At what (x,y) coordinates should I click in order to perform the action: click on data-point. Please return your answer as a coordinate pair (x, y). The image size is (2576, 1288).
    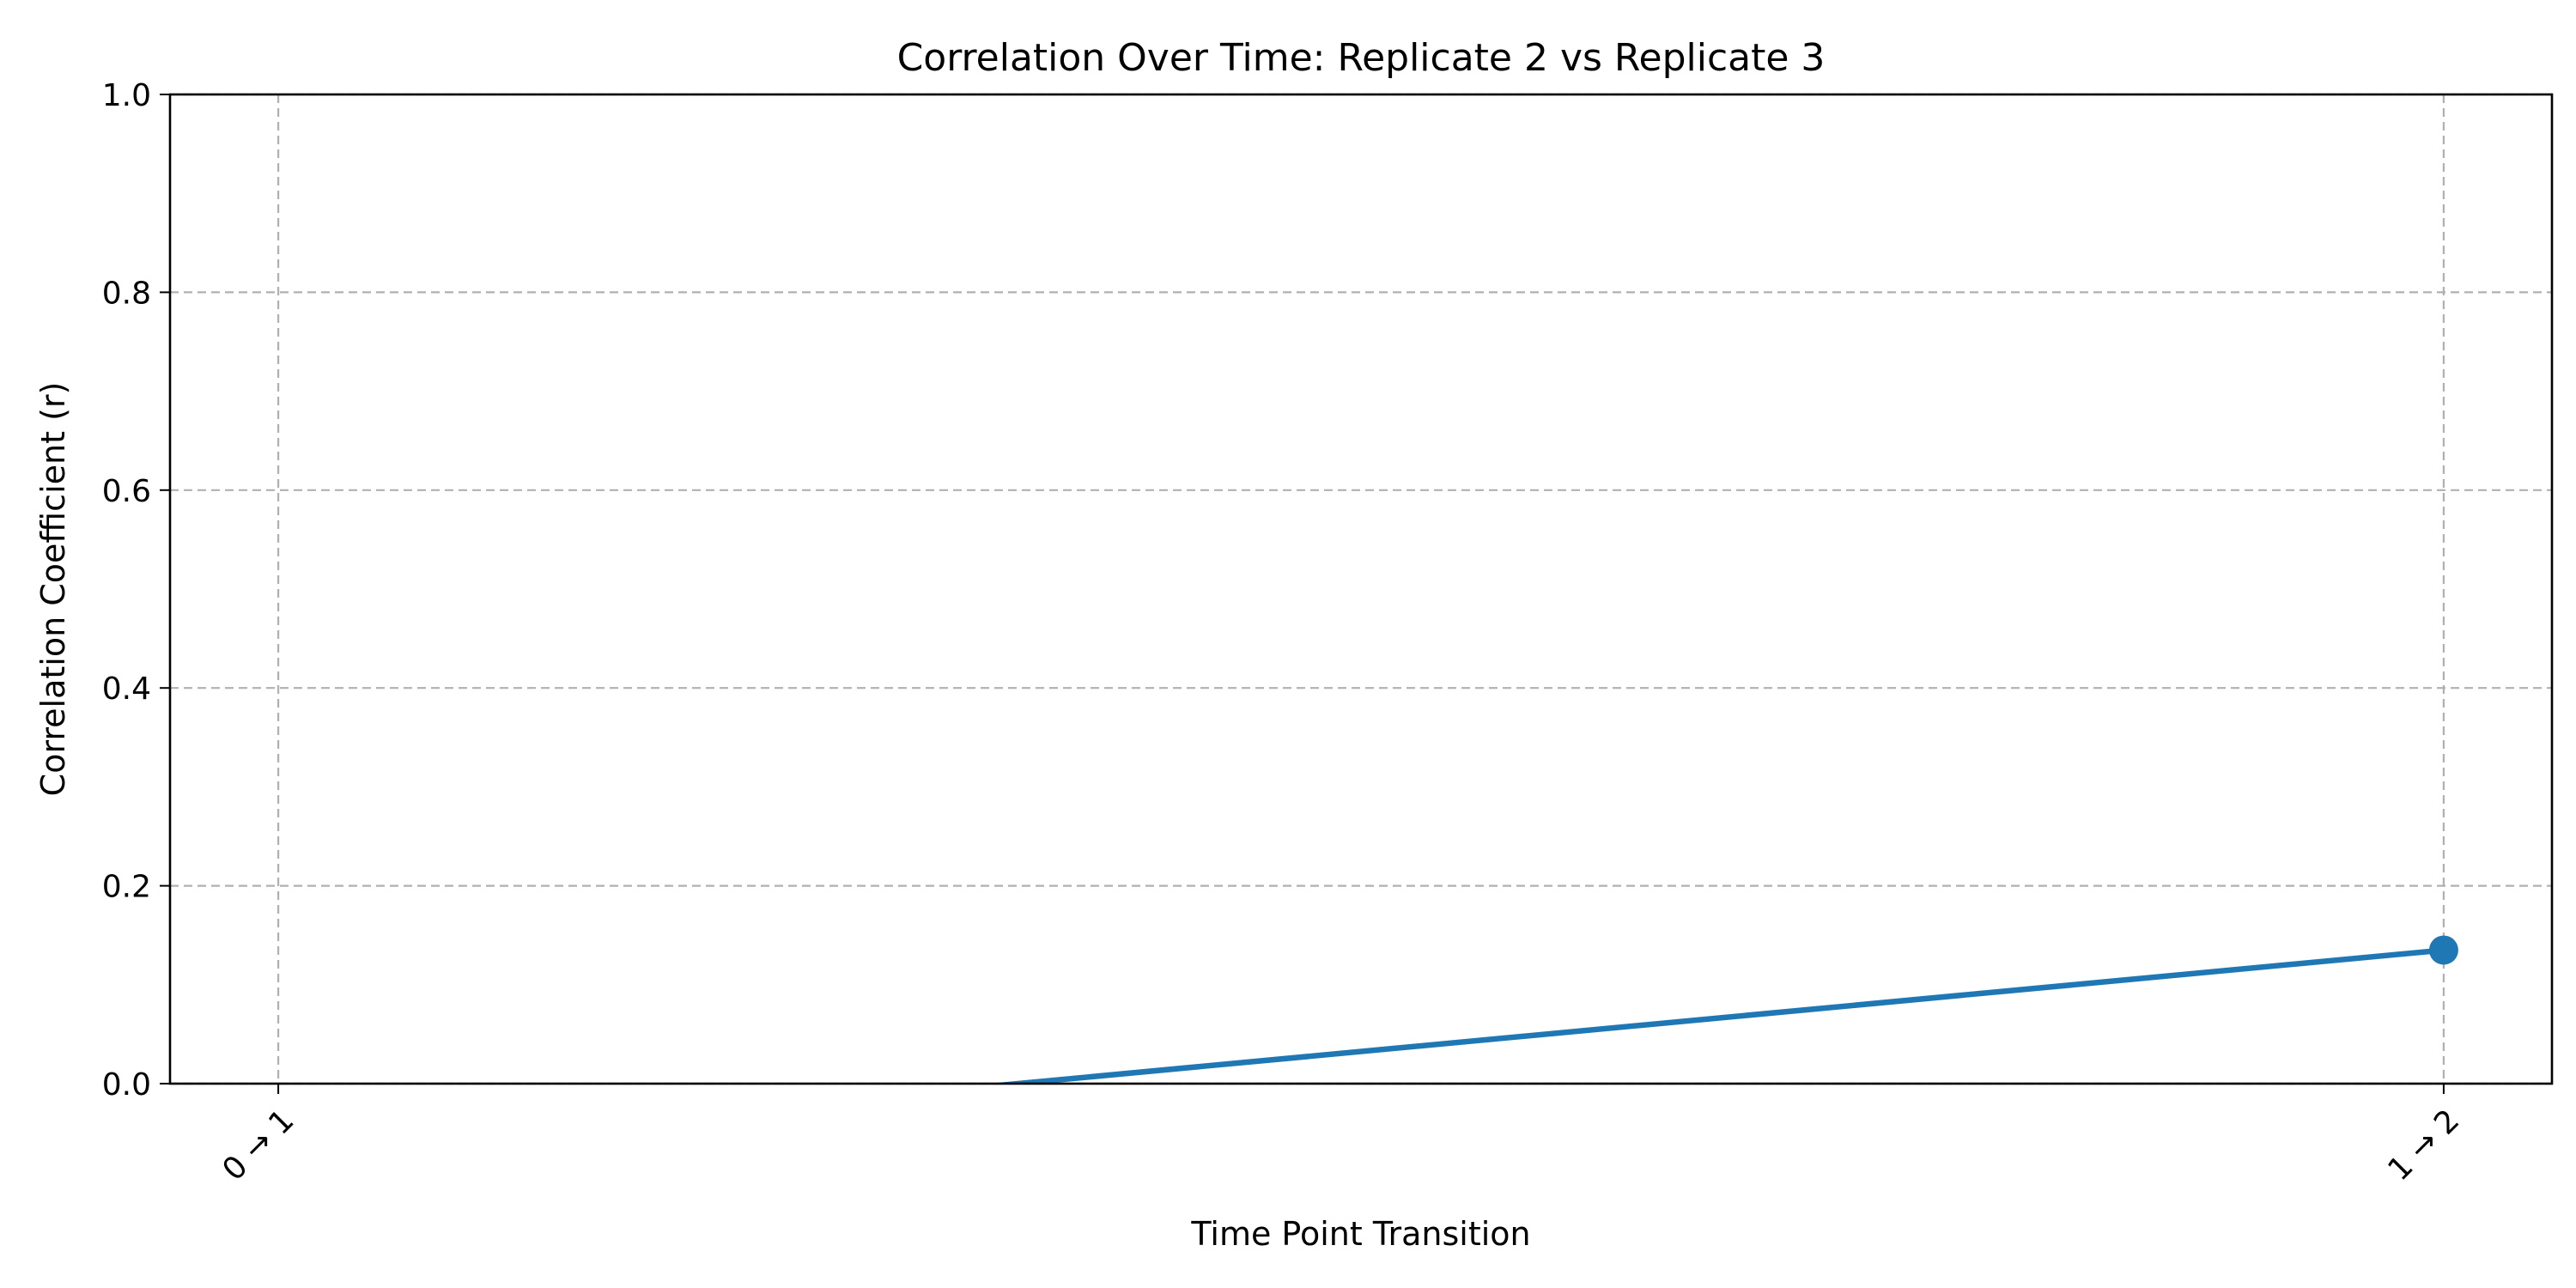
    Looking at the image, I should click on (2443, 950).